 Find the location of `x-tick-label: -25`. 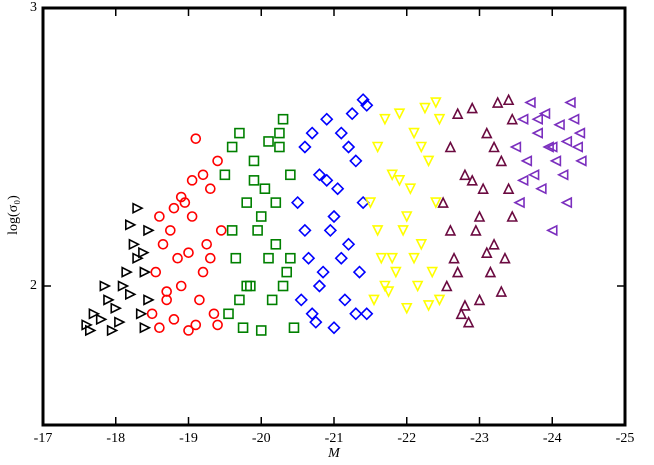

x-tick-label: -25 is located at coordinates (625, 438).